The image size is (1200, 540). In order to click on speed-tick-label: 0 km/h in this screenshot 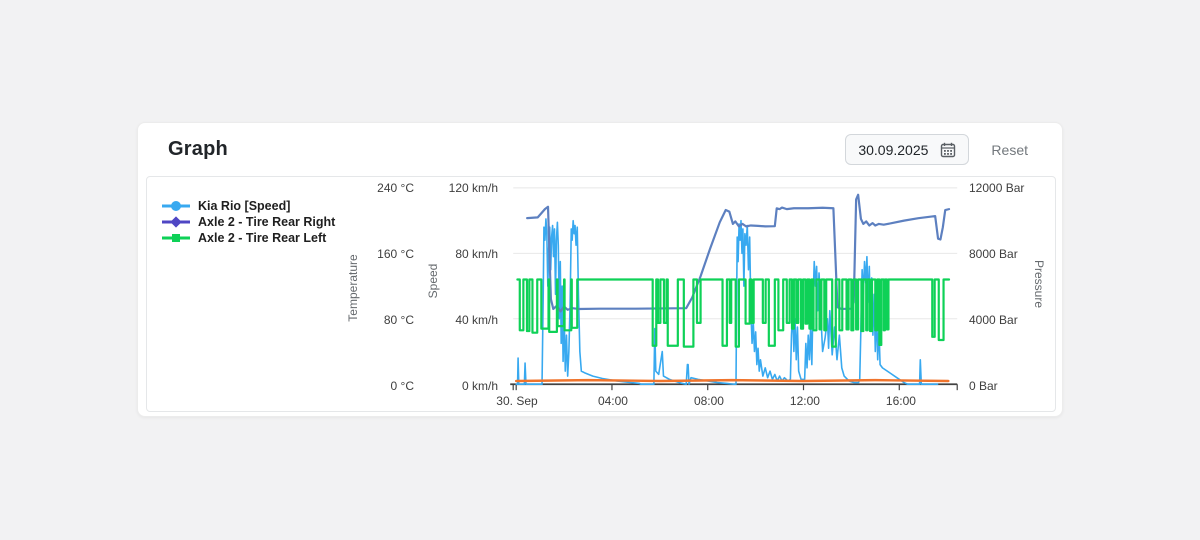, I will do `click(479, 386)`.